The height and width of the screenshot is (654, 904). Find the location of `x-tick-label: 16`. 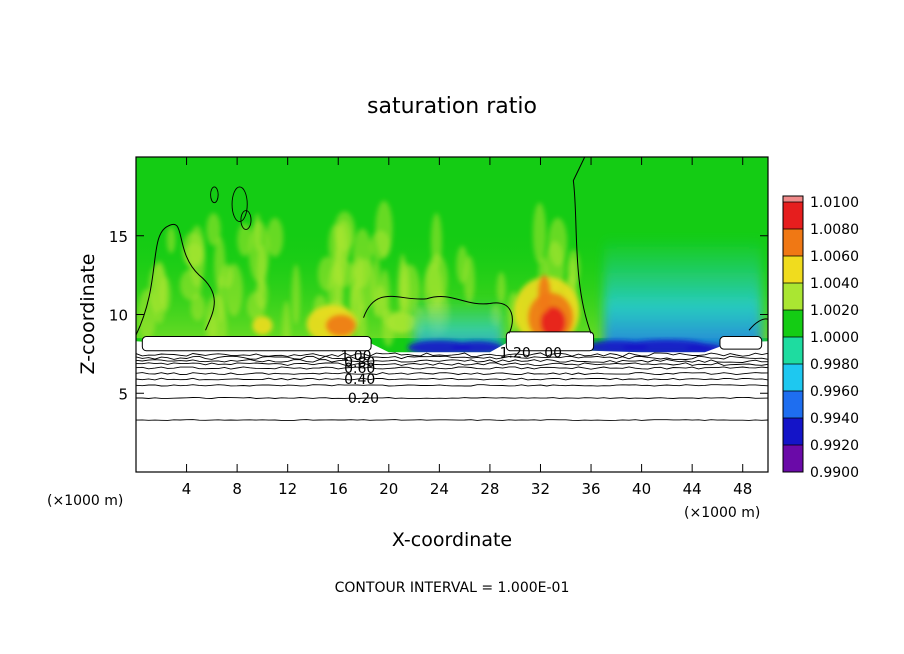

x-tick-label: 16 is located at coordinates (338, 489).